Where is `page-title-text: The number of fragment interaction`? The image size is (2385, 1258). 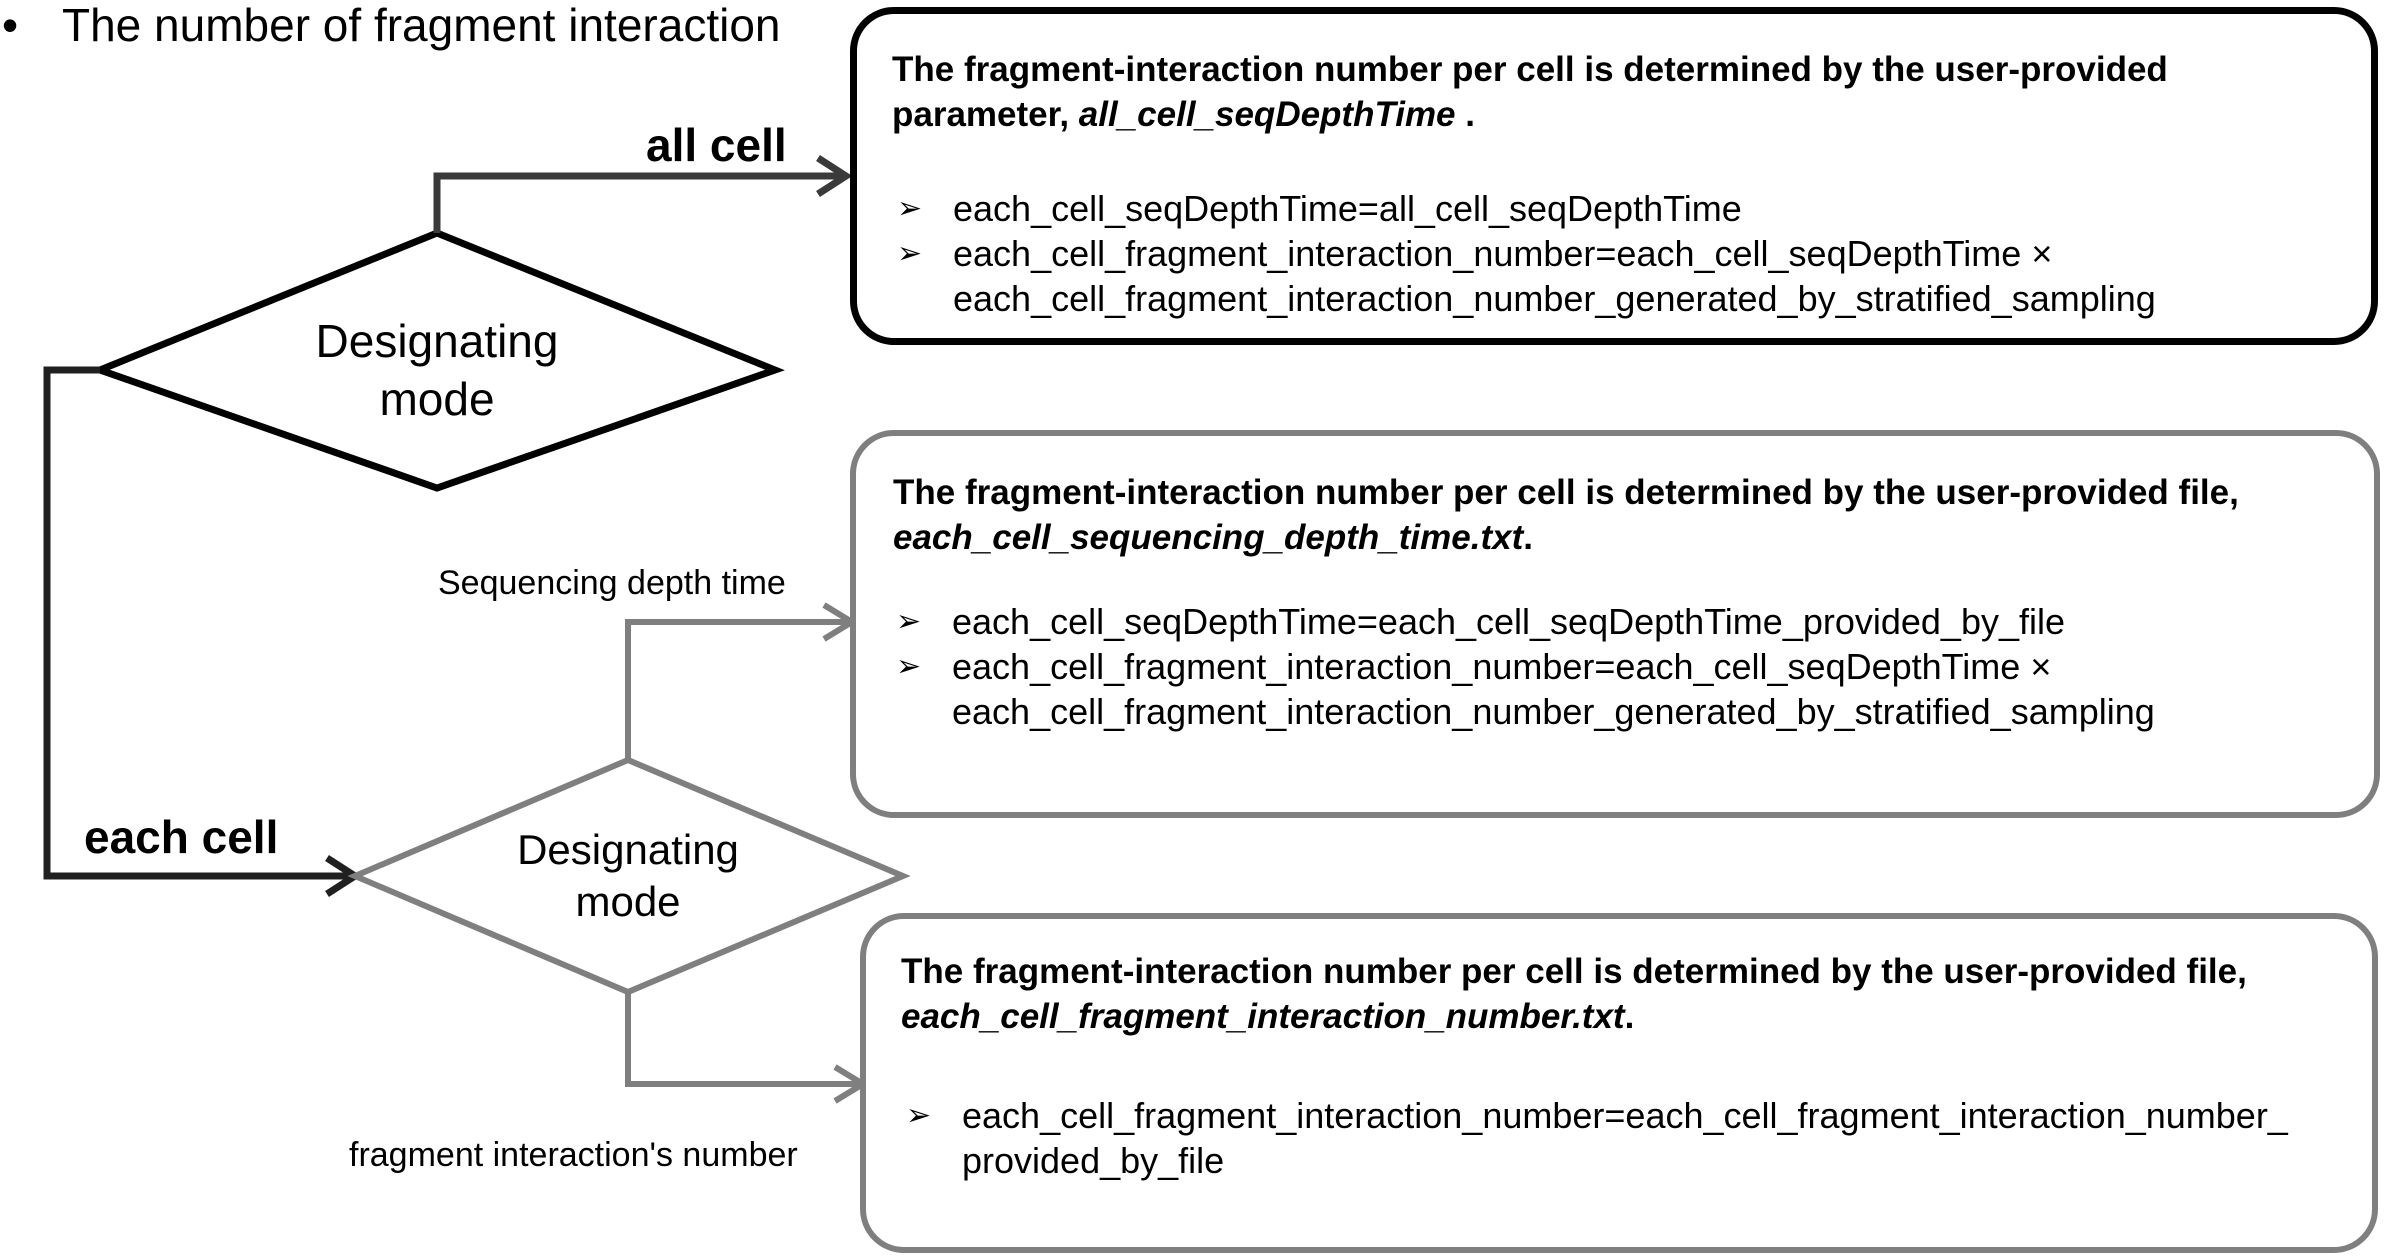
page-title-text: The number of fragment interaction is located at coordinates (421, 25).